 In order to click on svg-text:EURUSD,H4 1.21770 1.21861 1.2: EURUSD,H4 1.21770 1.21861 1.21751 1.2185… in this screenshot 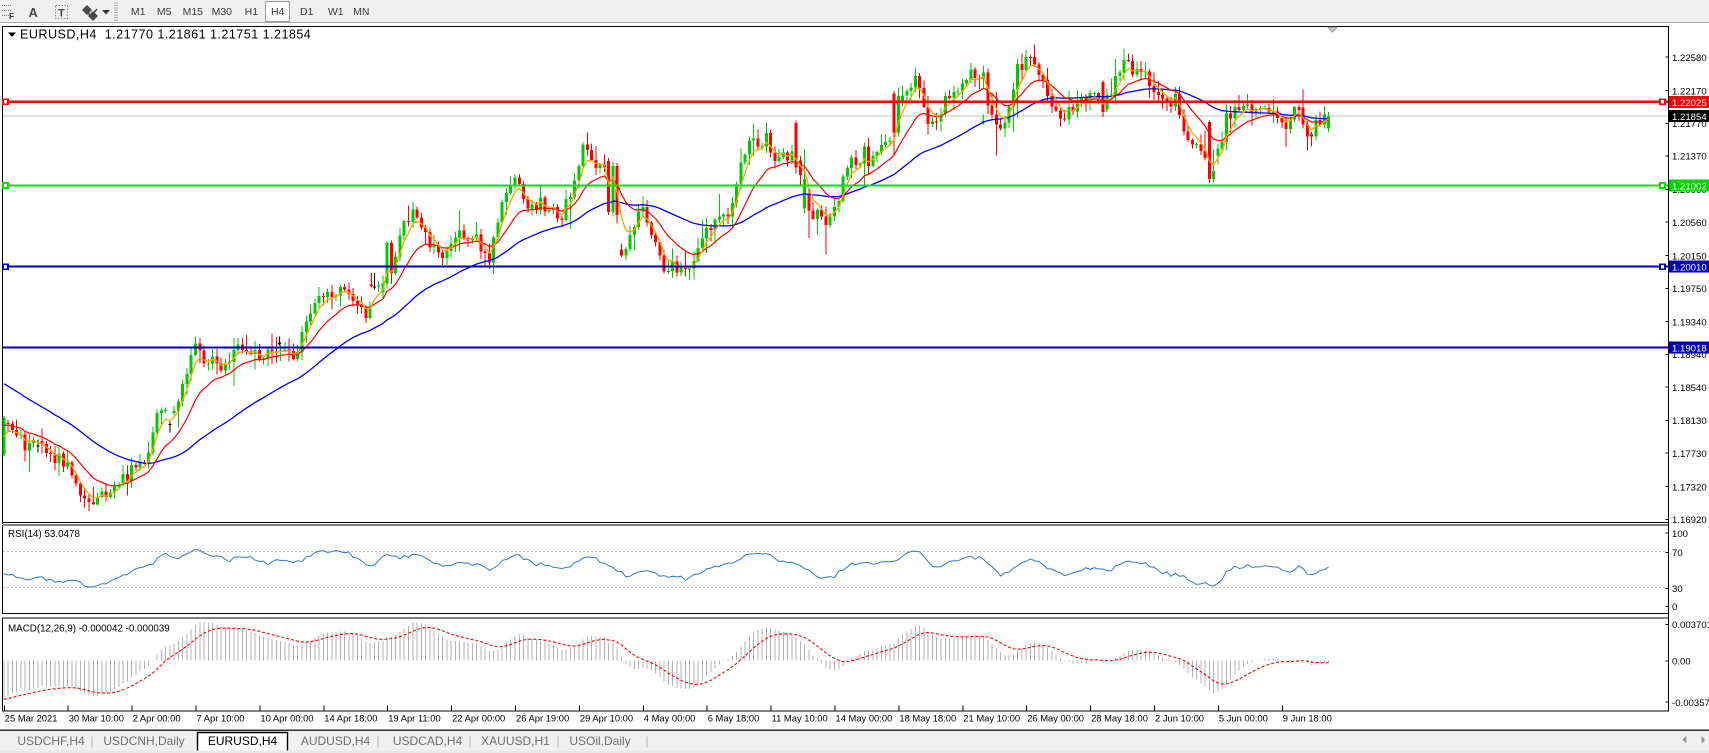, I will do `click(165, 35)`.